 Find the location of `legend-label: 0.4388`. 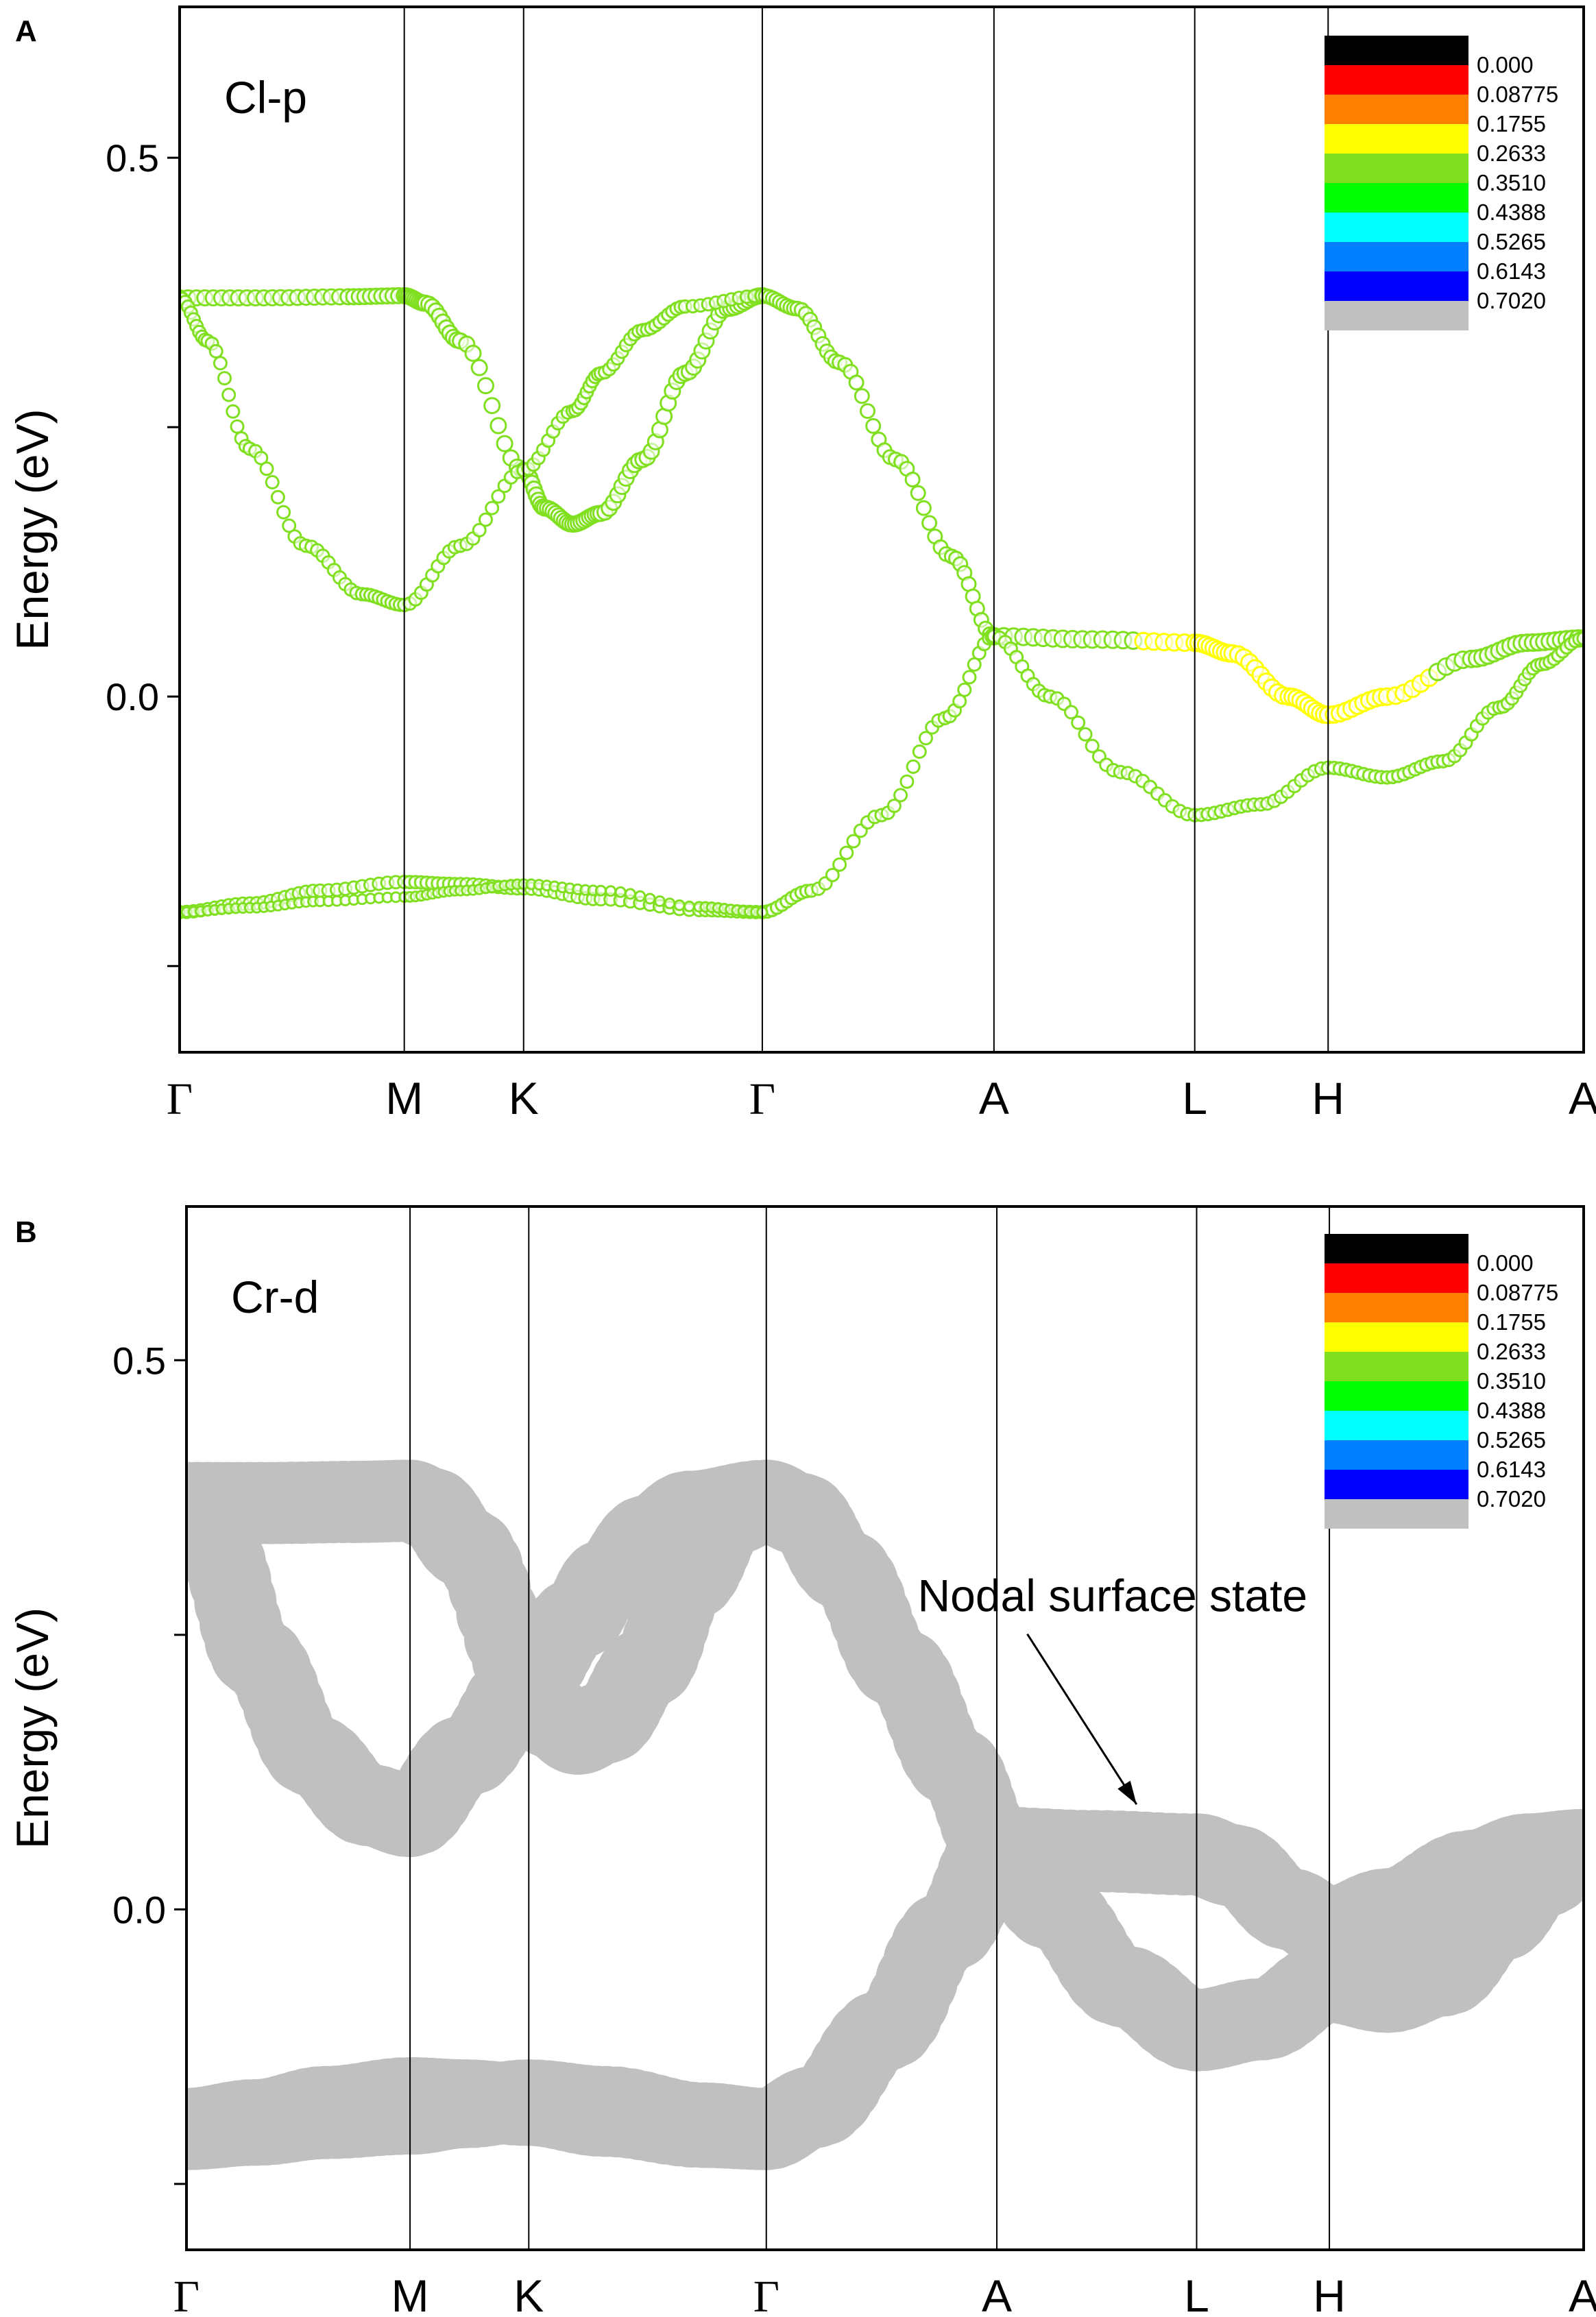

legend-label: 0.4388 is located at coordinates (1511, 212).